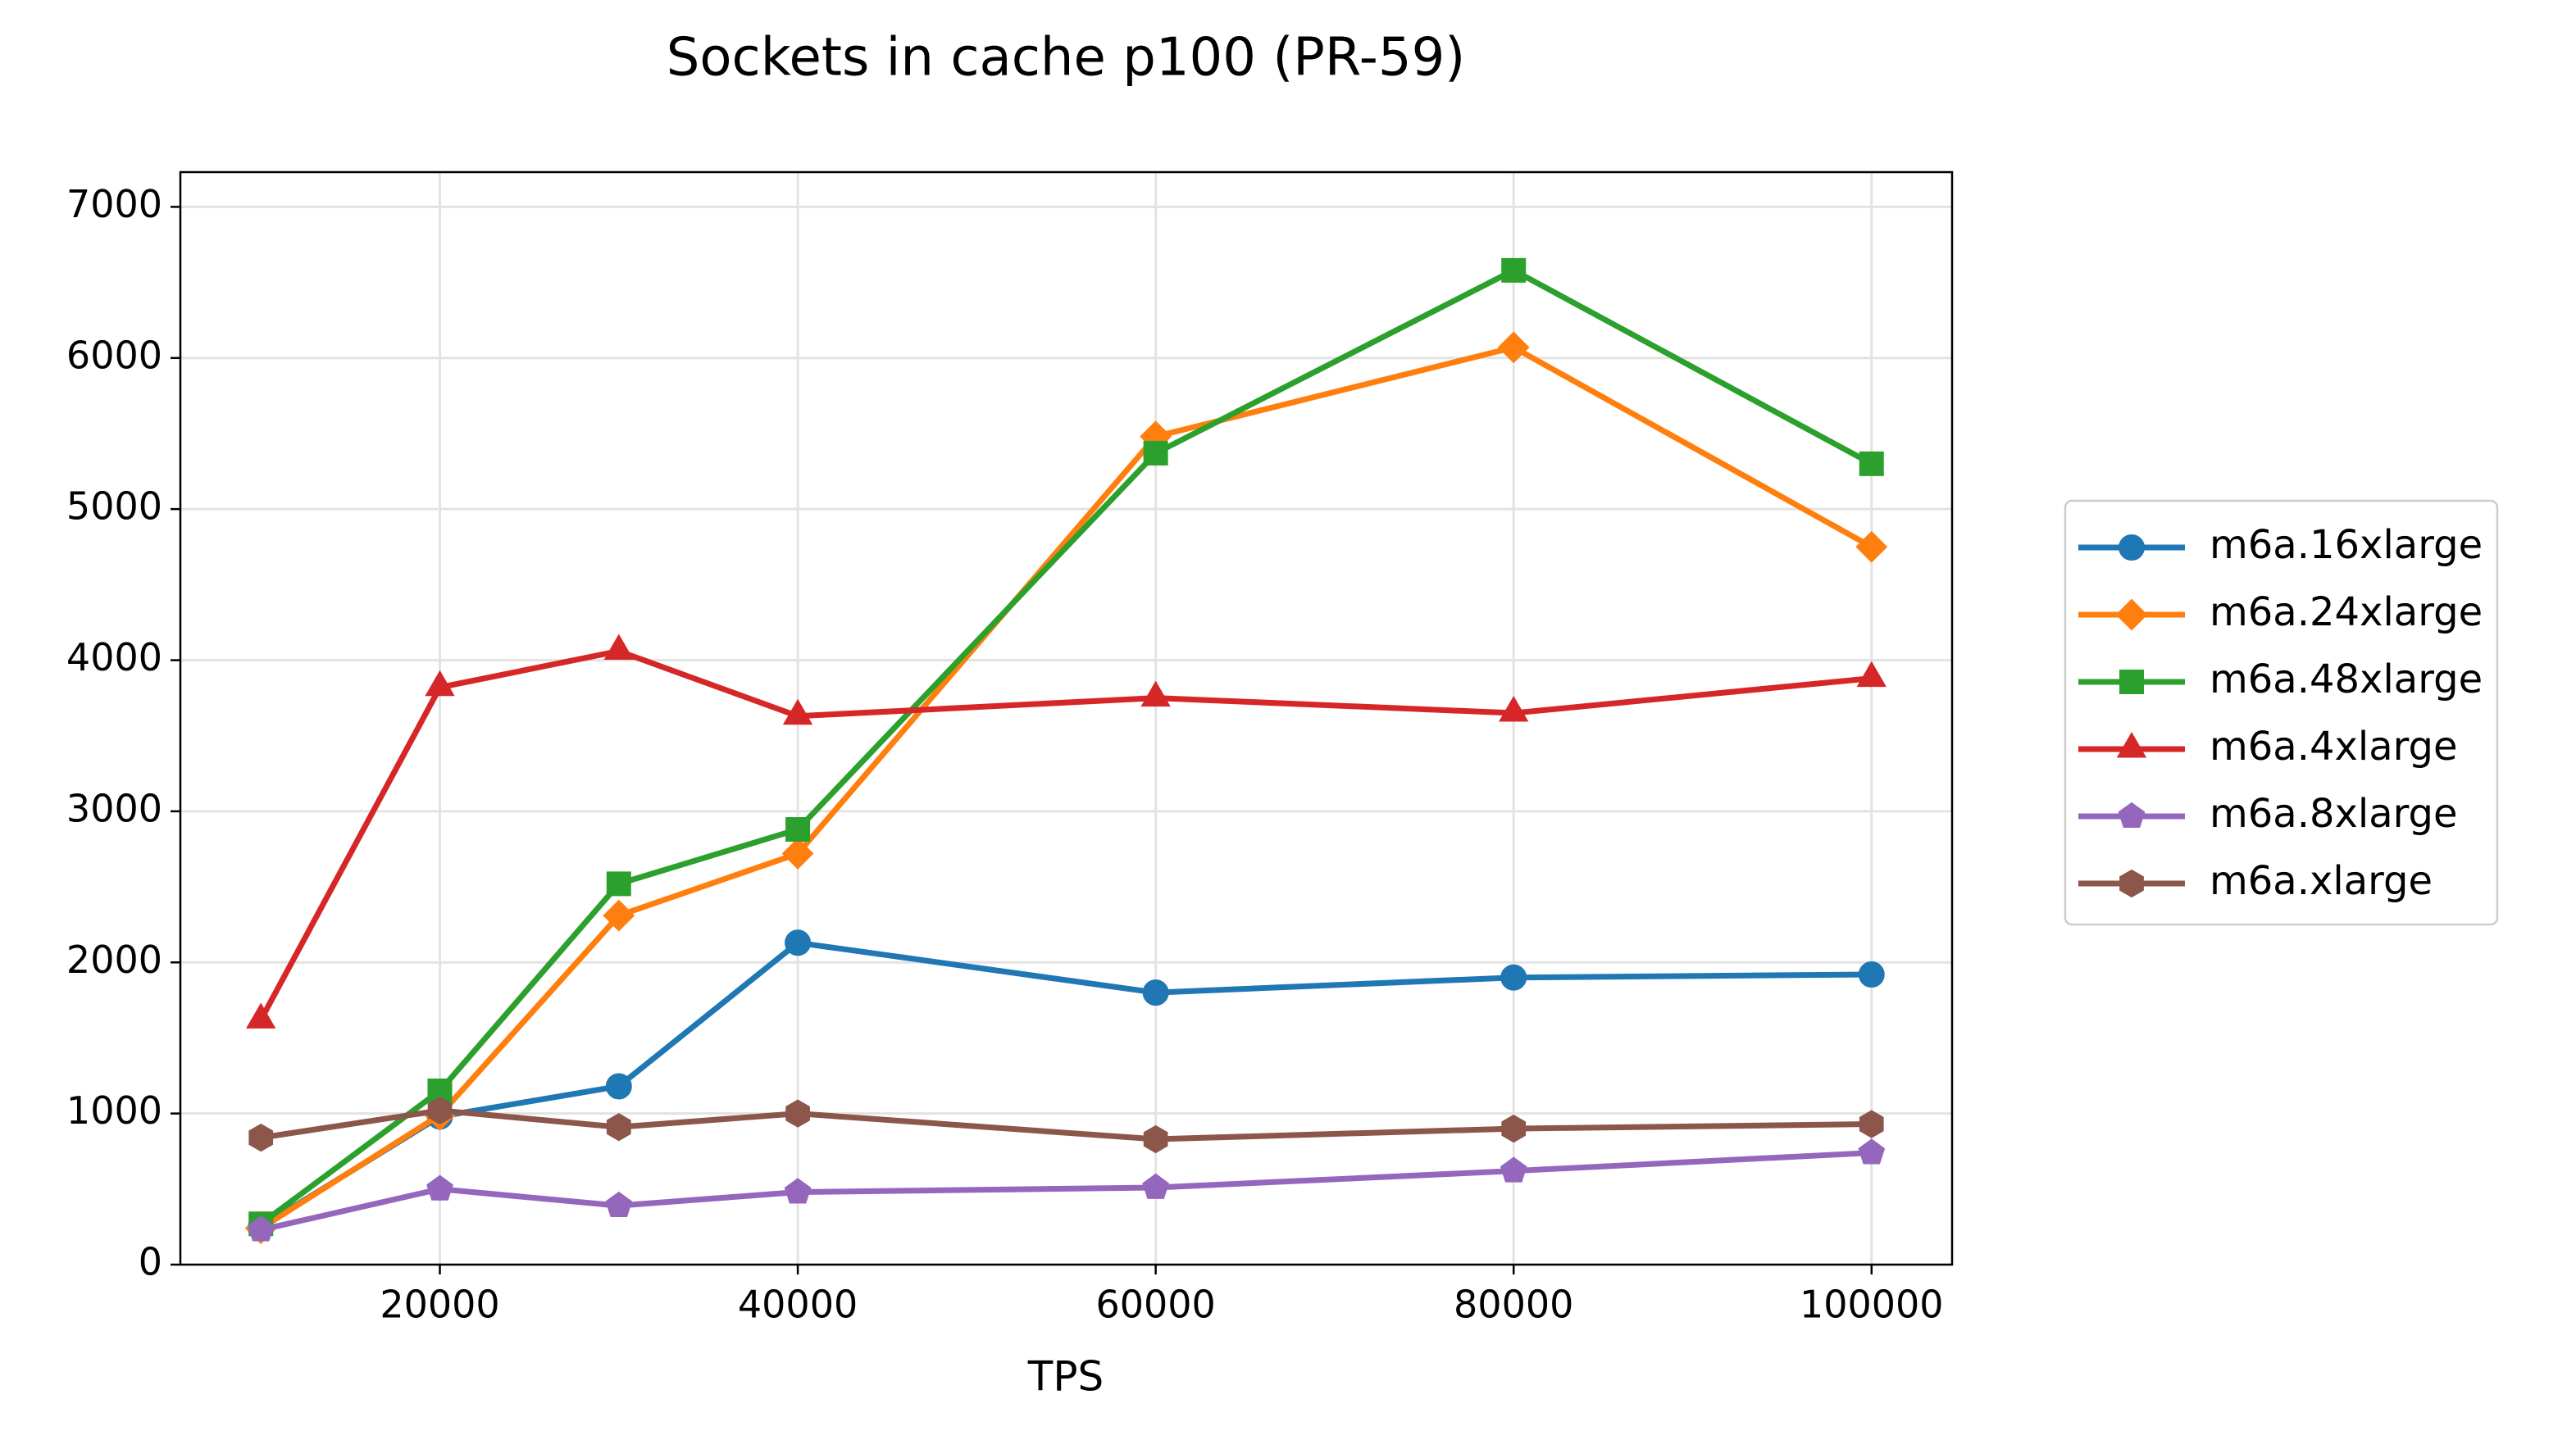 This screenshot has height=1440, width=2576. I want to click on chart-title: Sockets in cache p100 (PR-59), so click(1066, 58).